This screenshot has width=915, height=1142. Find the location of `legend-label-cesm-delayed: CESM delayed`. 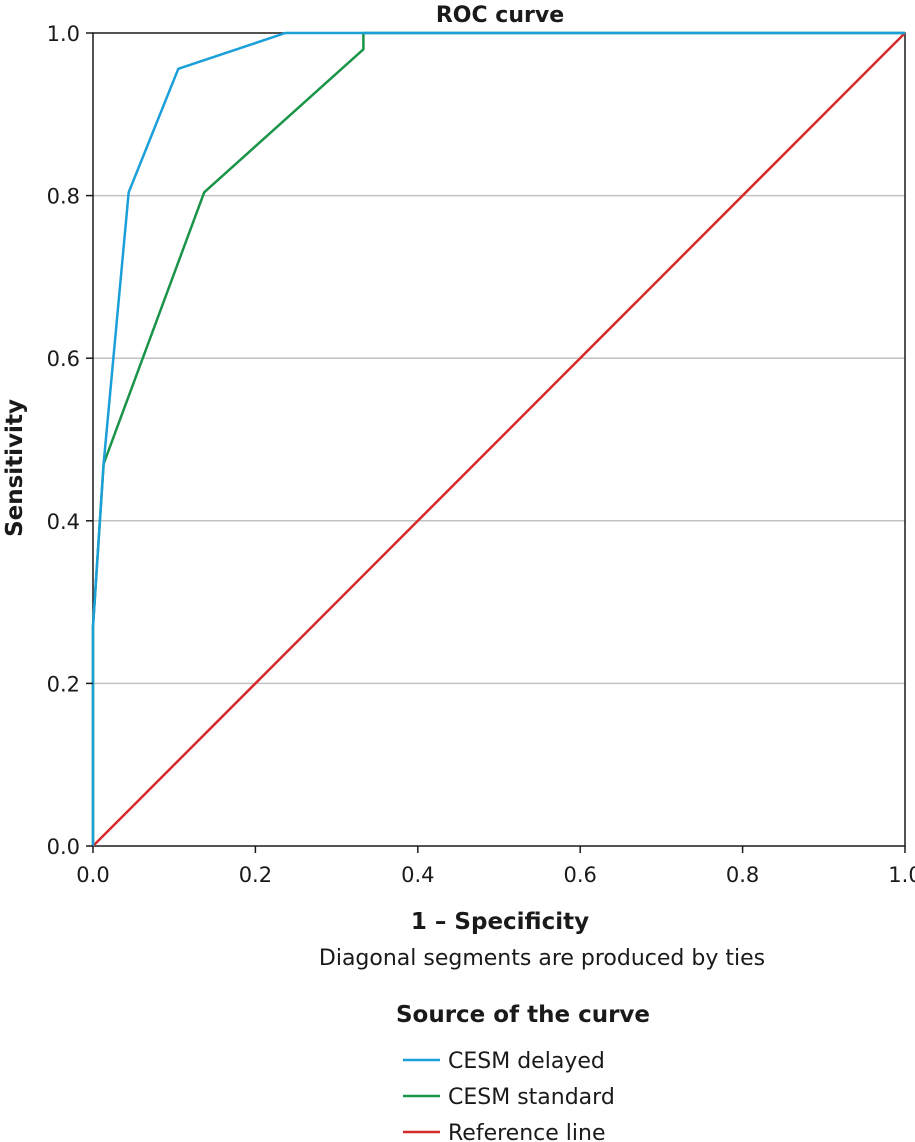

legend-label-cesm-delayed: CESM delayed is located at coordinates (526, 1061).